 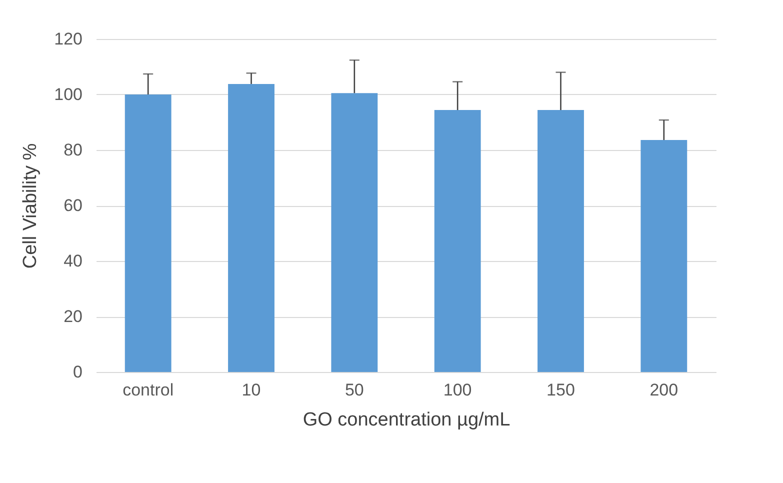 What do you see at coordinates (73, 316) in the screenshot?
I see `y-tick-label: 20` at bounding box center [73, 316].